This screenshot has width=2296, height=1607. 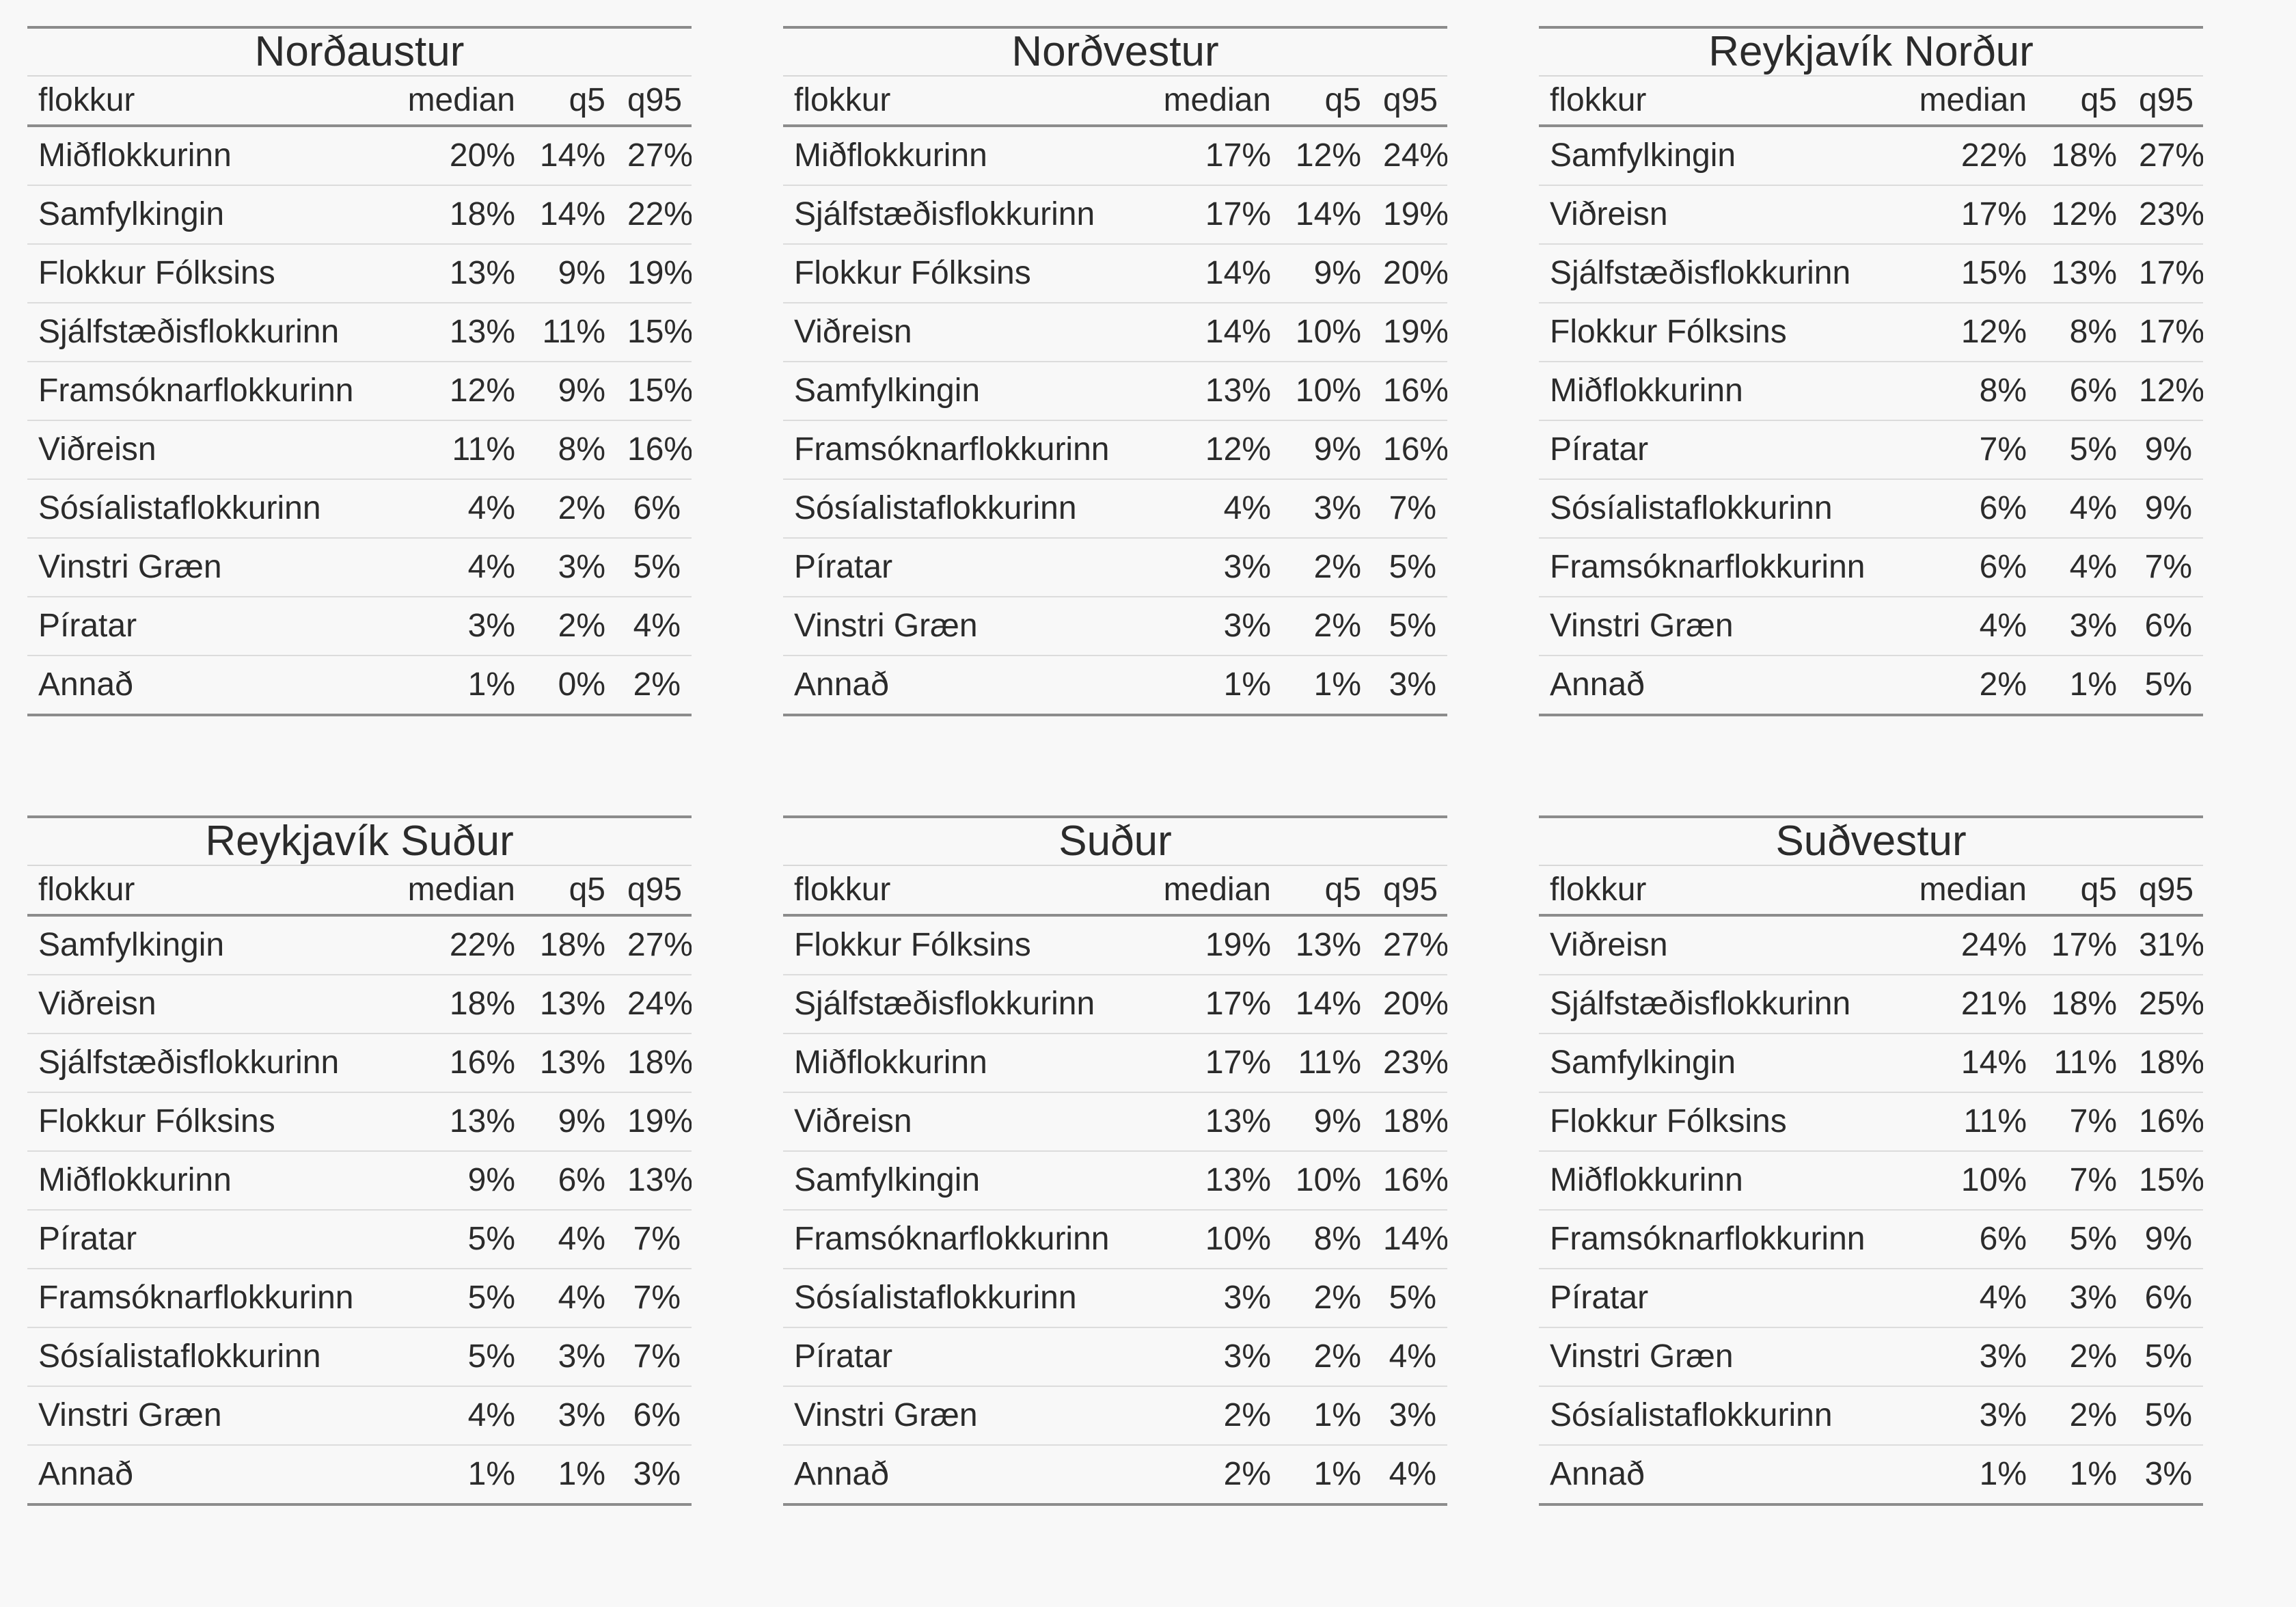 What do you see at coordinates (1115, 945) in the screenshot?
I see `table-row: Flokkur Fólksins 19% 13% 27%` at bounding box center [1115, 945].